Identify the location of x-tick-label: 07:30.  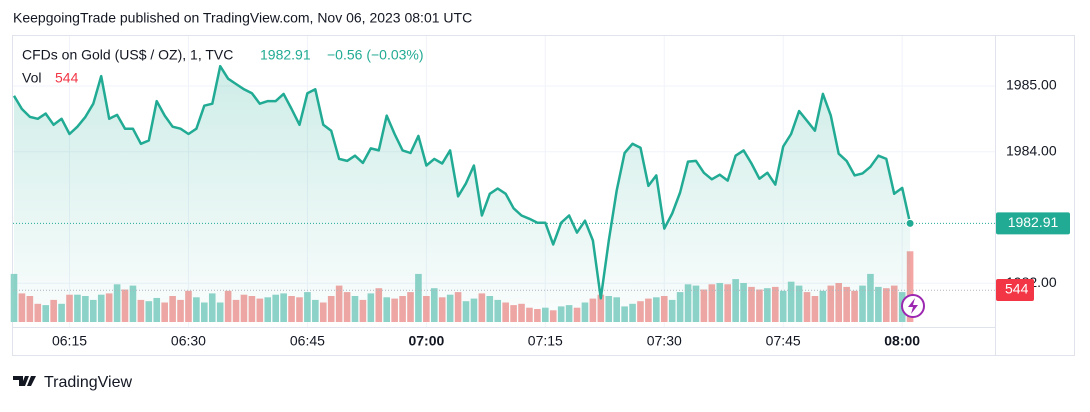
(664, 341).